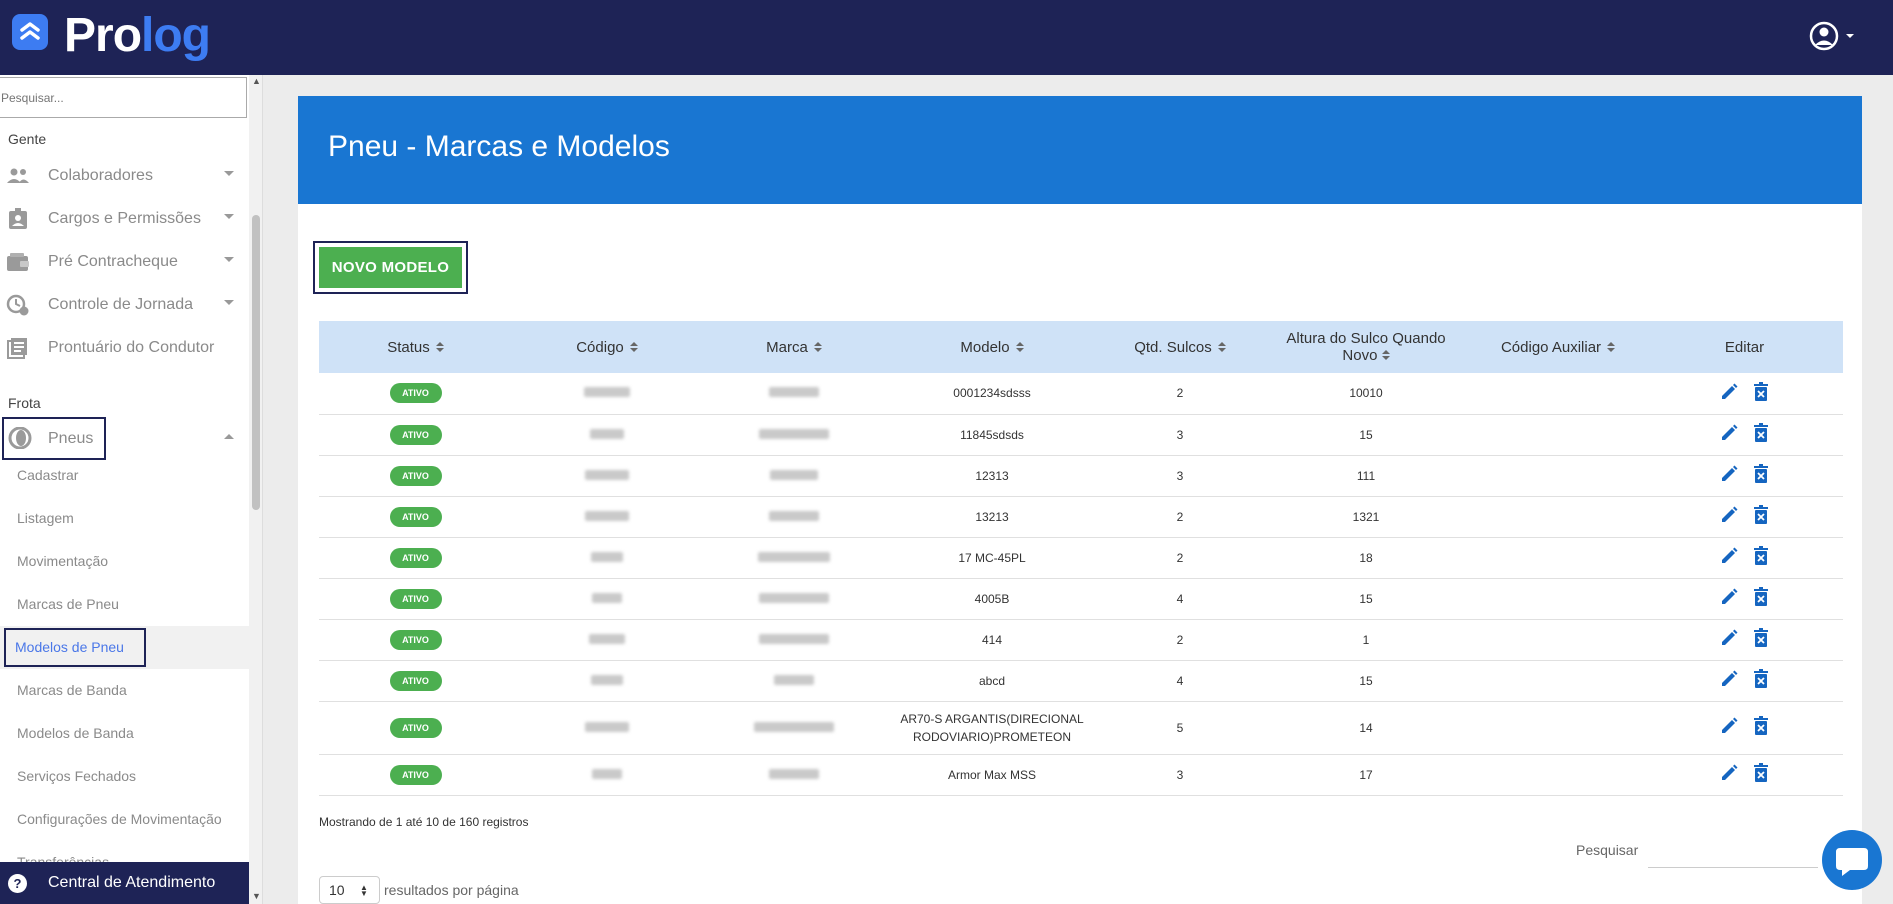  Describe the element at coordinates (1180, 558) in the screenshot. I see `cell-qtd-sulcos: 2` at that location.